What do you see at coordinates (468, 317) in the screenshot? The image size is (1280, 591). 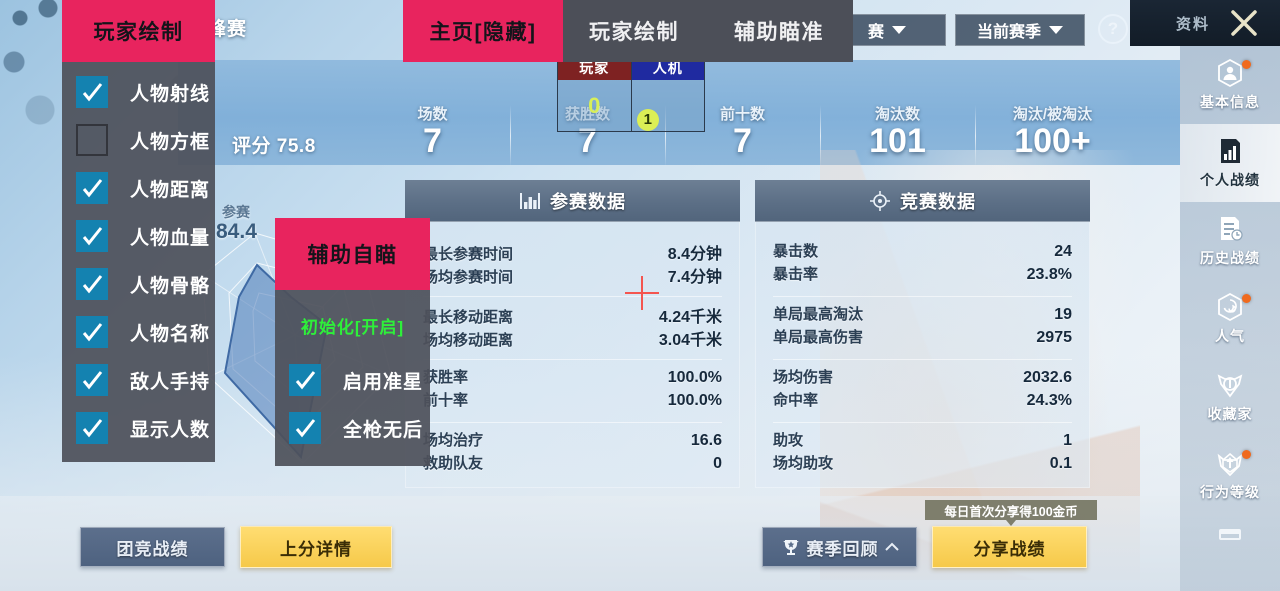 I see `stat-key: 最长移动距离` at bounding box center [468, 317].